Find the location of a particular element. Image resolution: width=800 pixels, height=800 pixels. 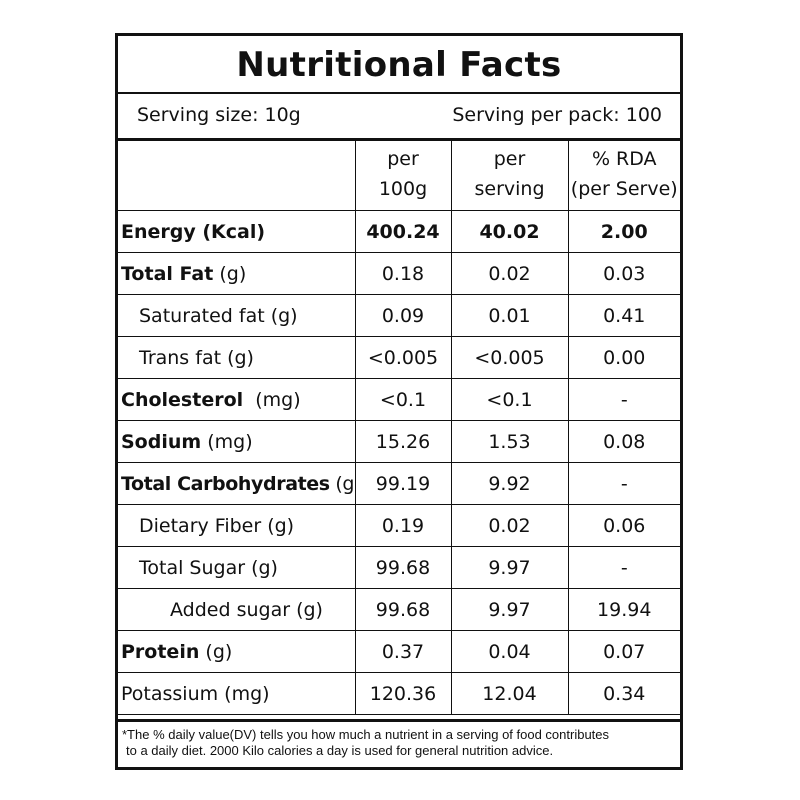

value-per-100g: 0.37 is located at coordinates (403, 651).